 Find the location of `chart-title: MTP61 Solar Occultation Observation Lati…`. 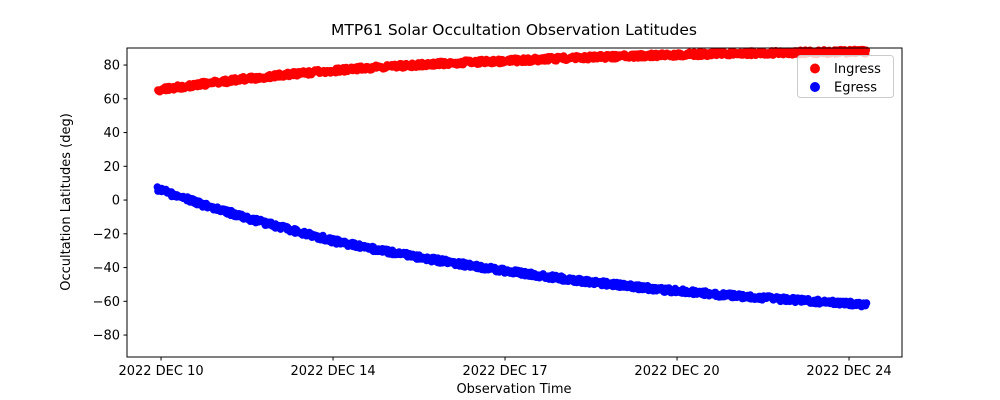

chart-title: MTP61 Solar Occultation Observation Lati… is located at coordinates (514, 30).